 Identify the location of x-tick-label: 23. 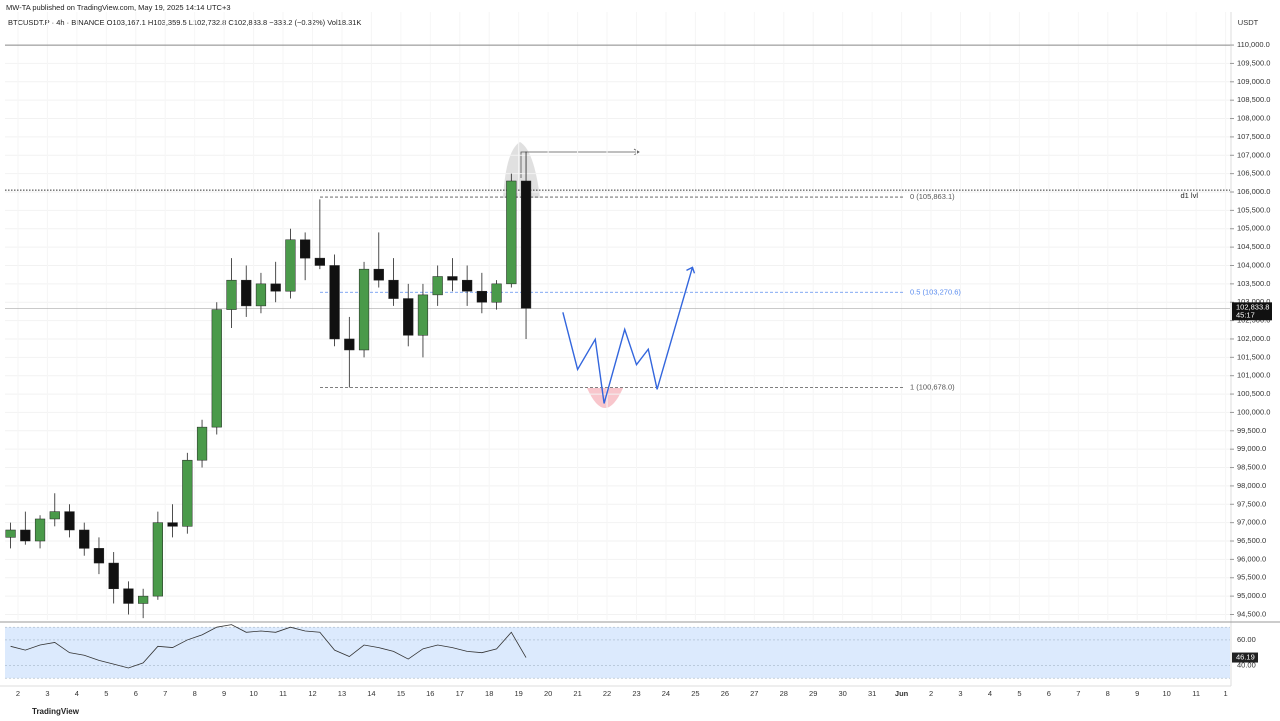
(636, 693).